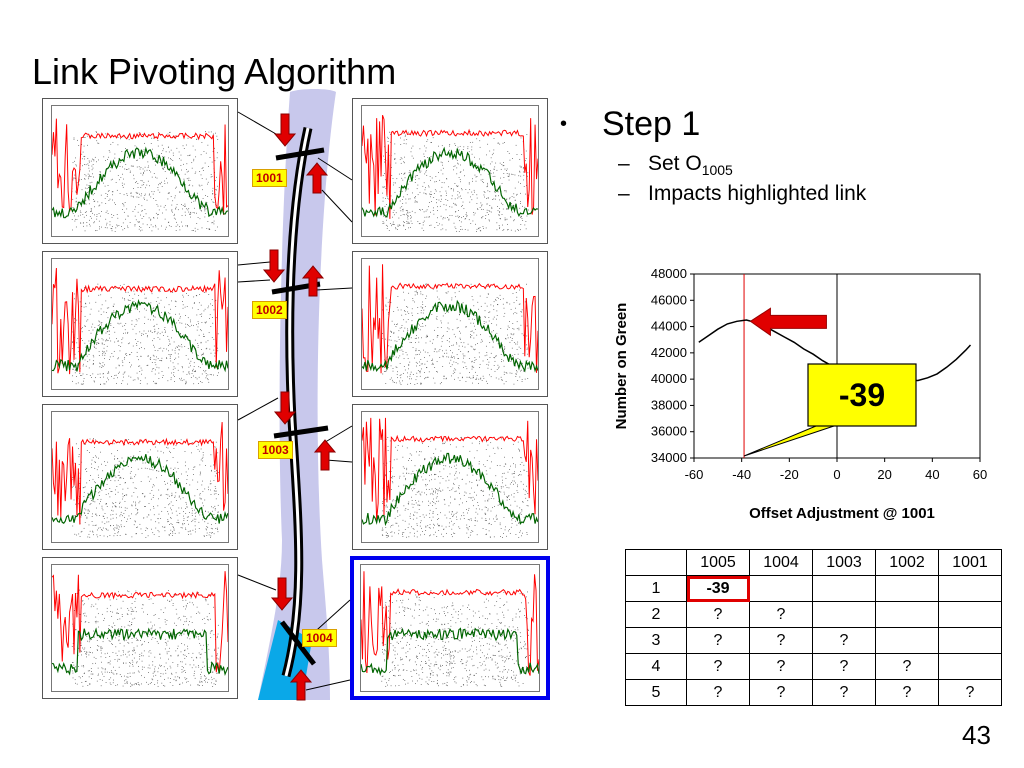 The height and width of the screenshot is (768, 1024). What do you see at coordinates (656, 640) in the screenshot?
I see `table-cell: 3` at bounding box center [656, 640].